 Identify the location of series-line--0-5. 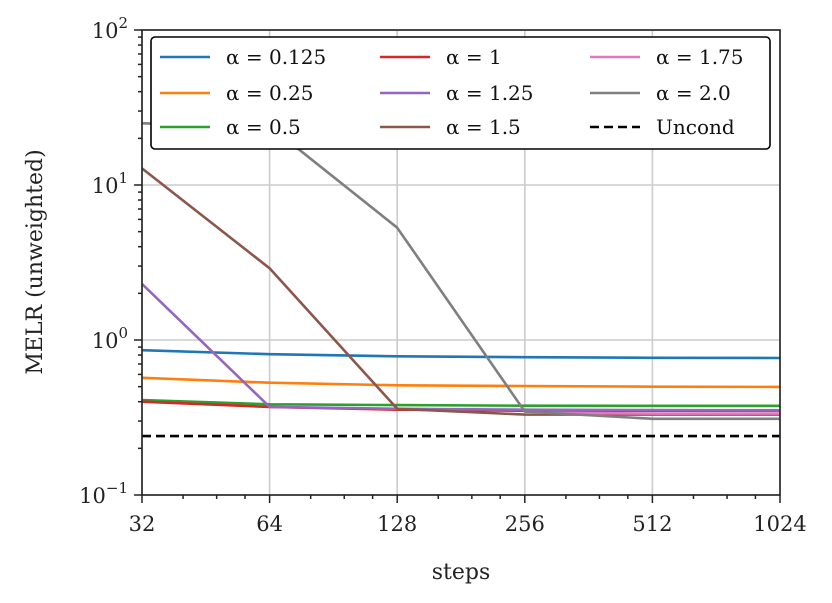
(460, 403).